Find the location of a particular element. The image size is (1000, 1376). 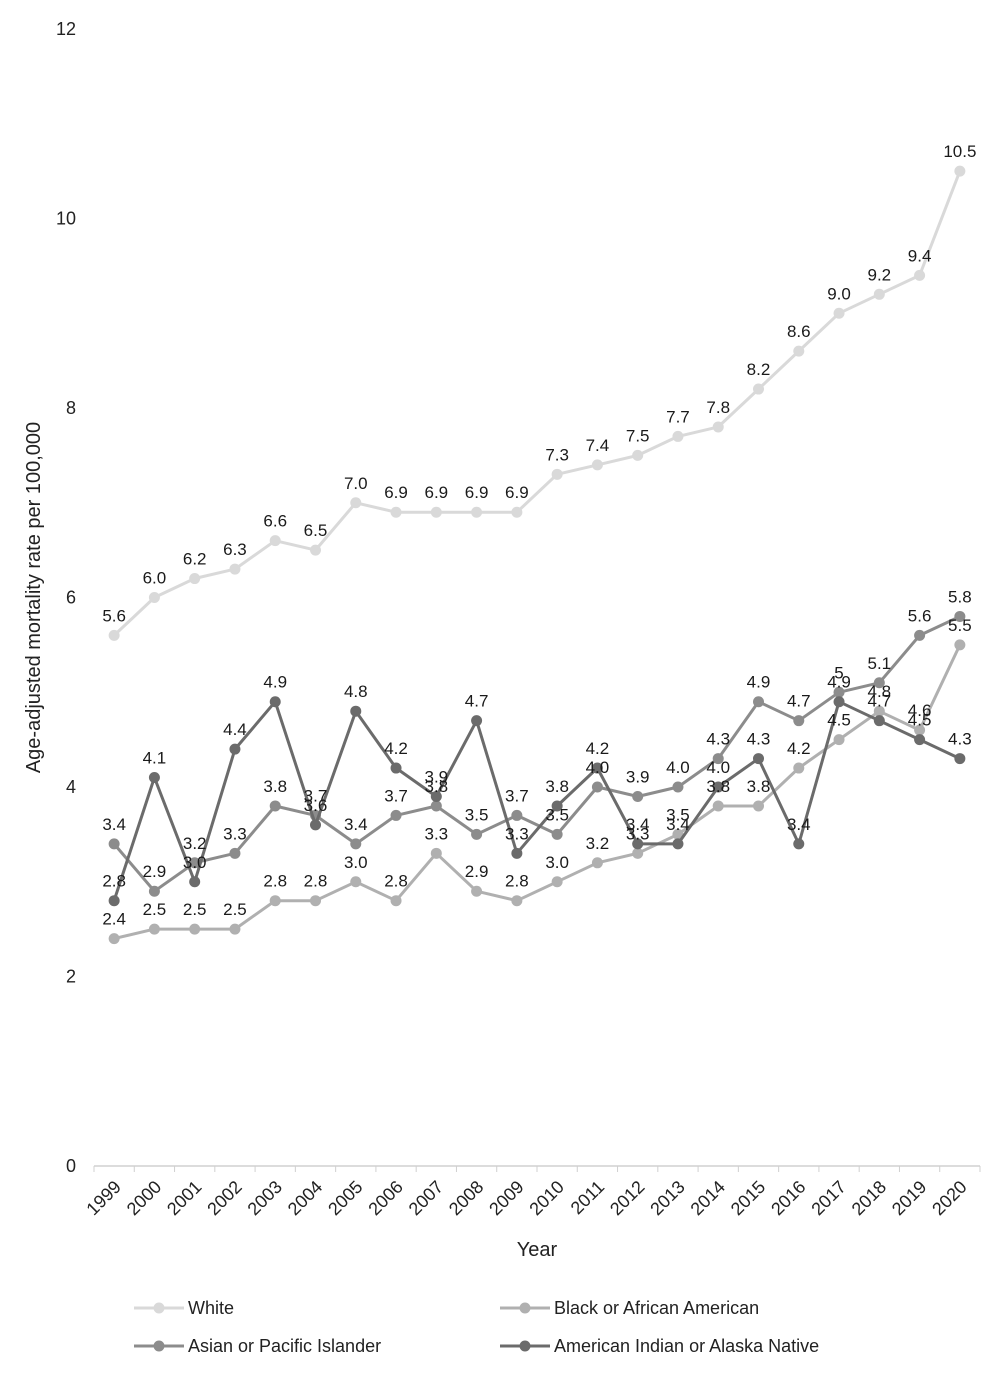

data-label: 5.8 is located at coordinates (960, 596).